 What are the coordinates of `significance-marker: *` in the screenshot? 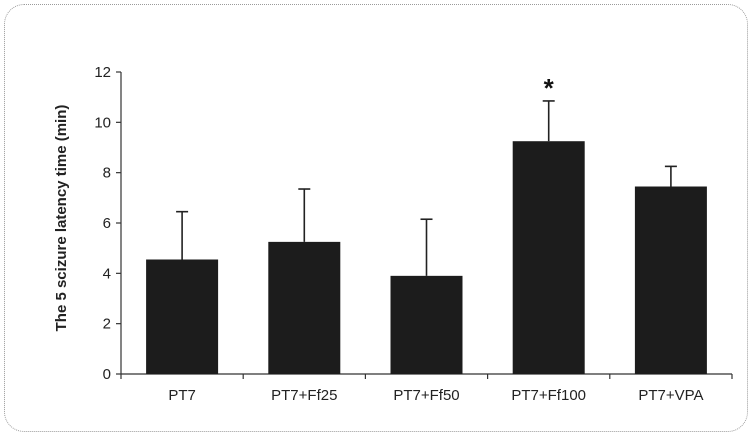 It's located at (549, 88).